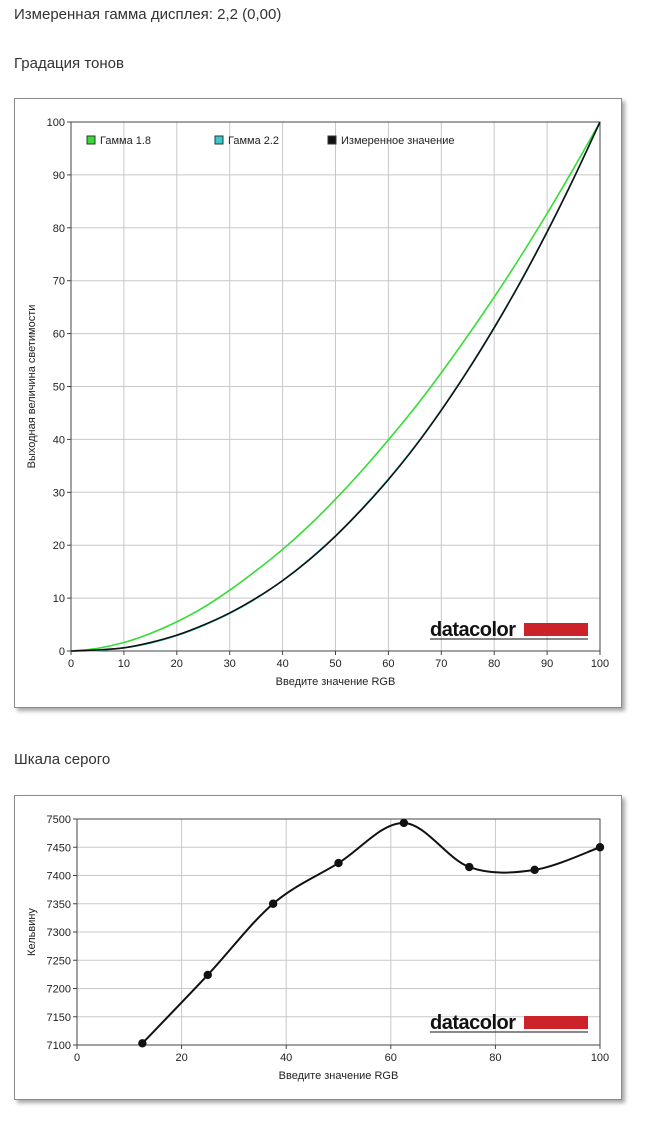  Describe the element at coordinates (148, 14) in the screenshot. I see `measured-gamma-text: Измеренная гамма дисплея: 2,2 (0,00)` at that location.